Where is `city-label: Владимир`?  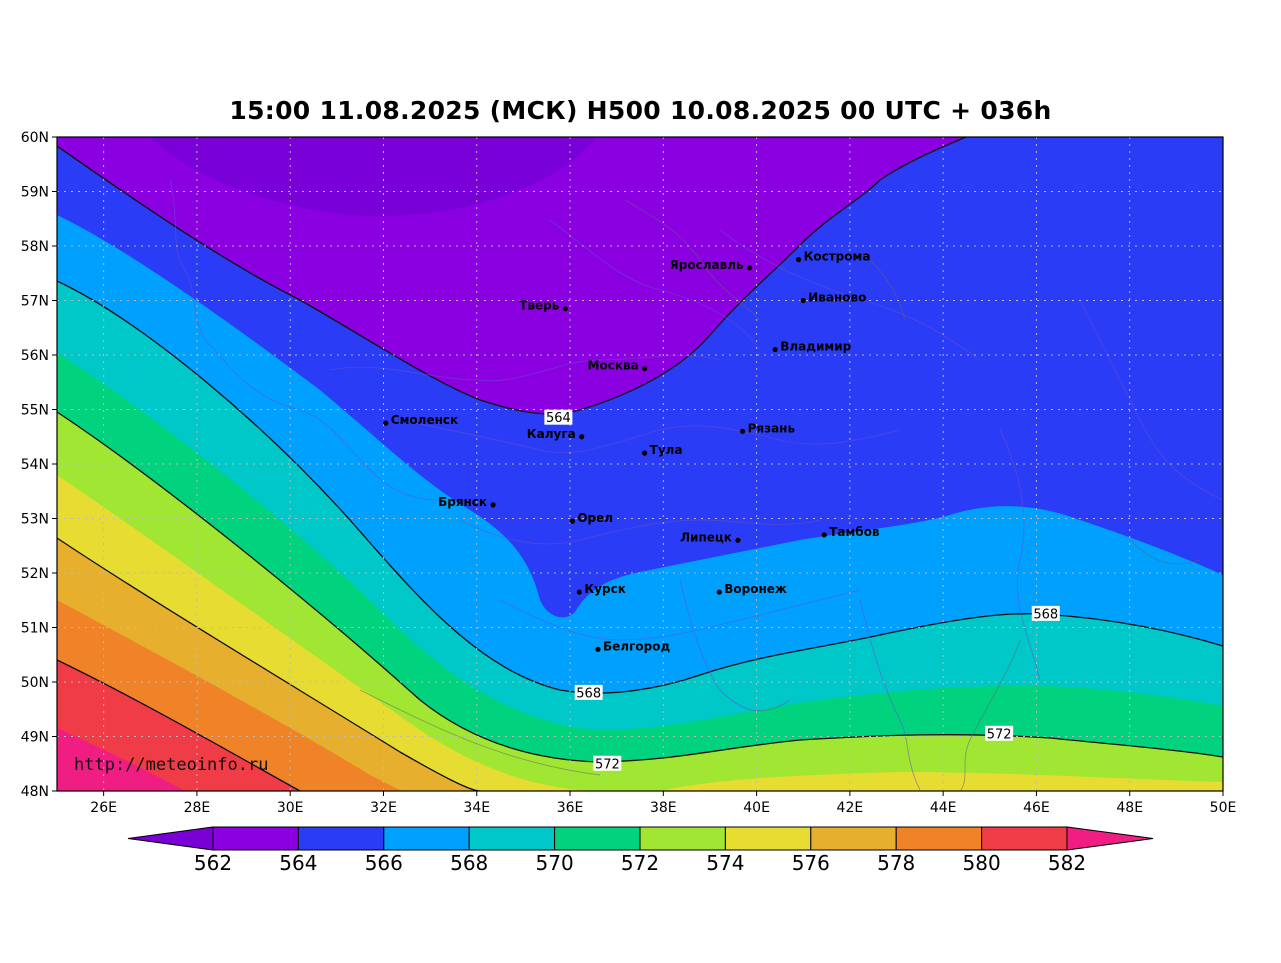
city-label: Владимир is located at coordinates (815, 347).